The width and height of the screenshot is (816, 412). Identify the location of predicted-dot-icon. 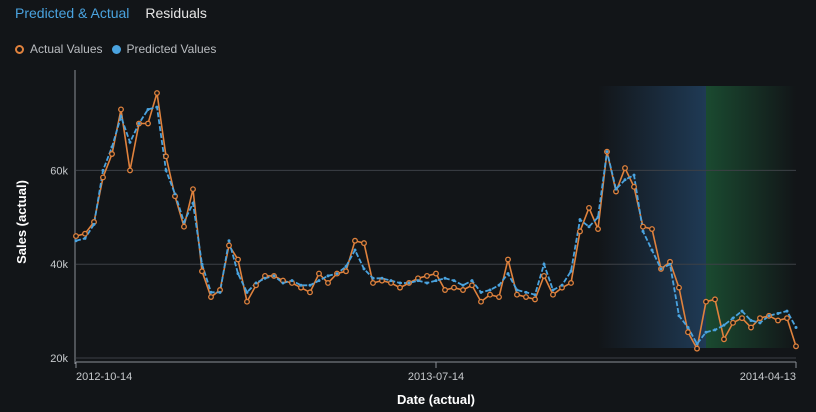
(116, 49).